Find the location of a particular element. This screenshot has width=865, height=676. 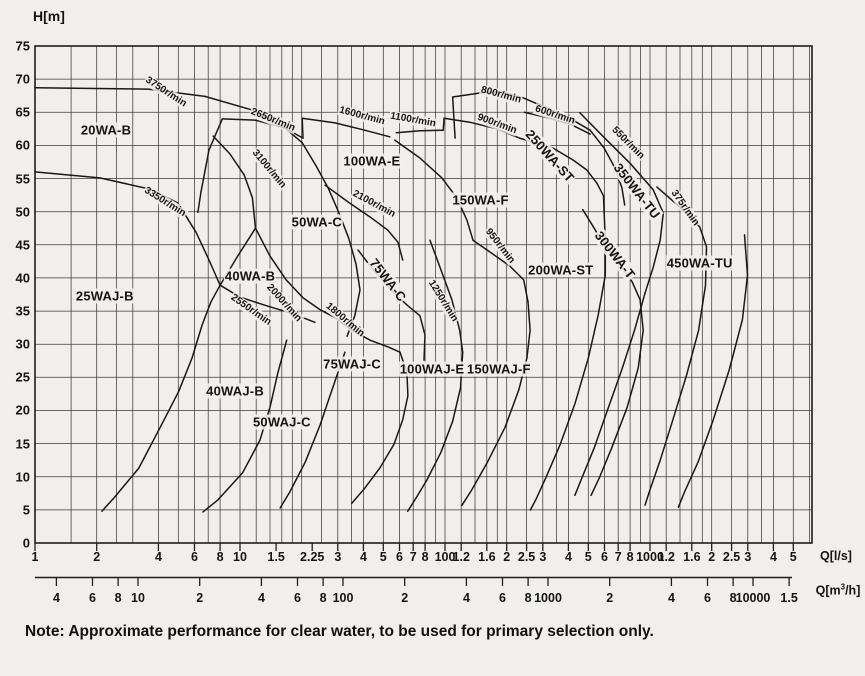

curve-250wast-left is located at coordinates (453, 117).